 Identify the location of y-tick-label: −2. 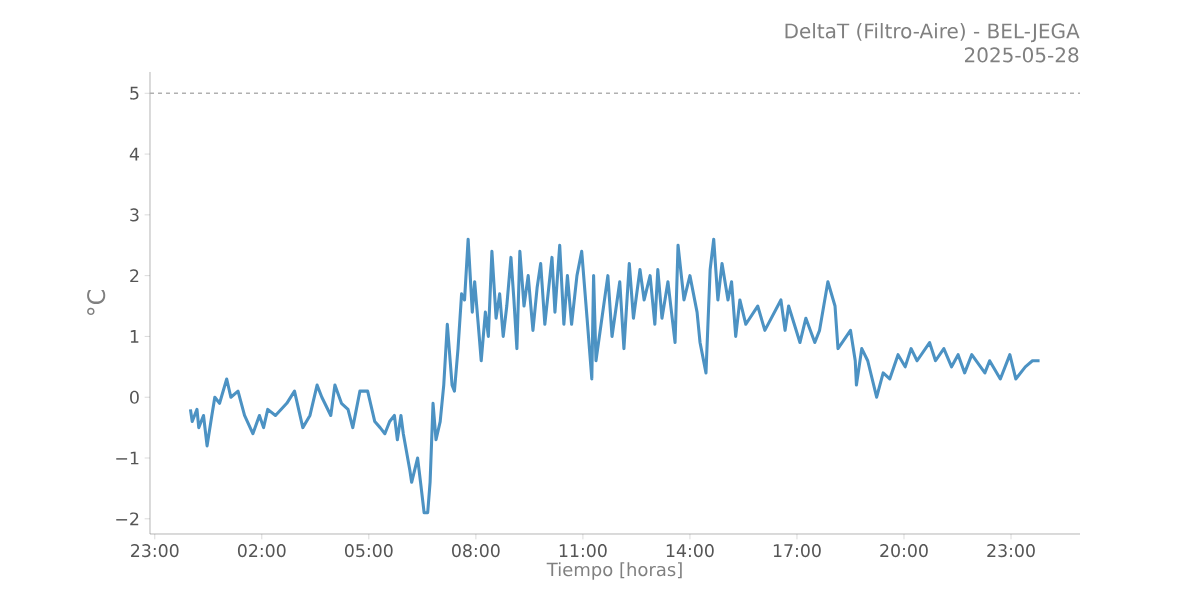
(127, 519).